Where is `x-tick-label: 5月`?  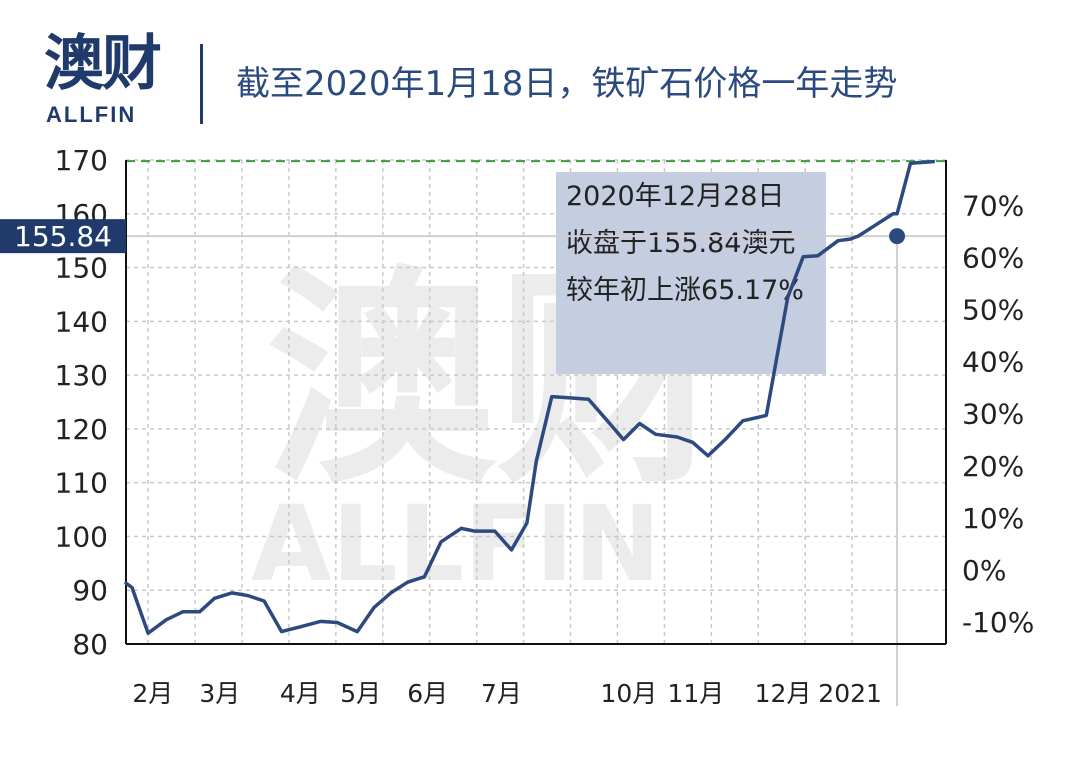
x-tick-label: 5月 is located at coordinates (360, 693).